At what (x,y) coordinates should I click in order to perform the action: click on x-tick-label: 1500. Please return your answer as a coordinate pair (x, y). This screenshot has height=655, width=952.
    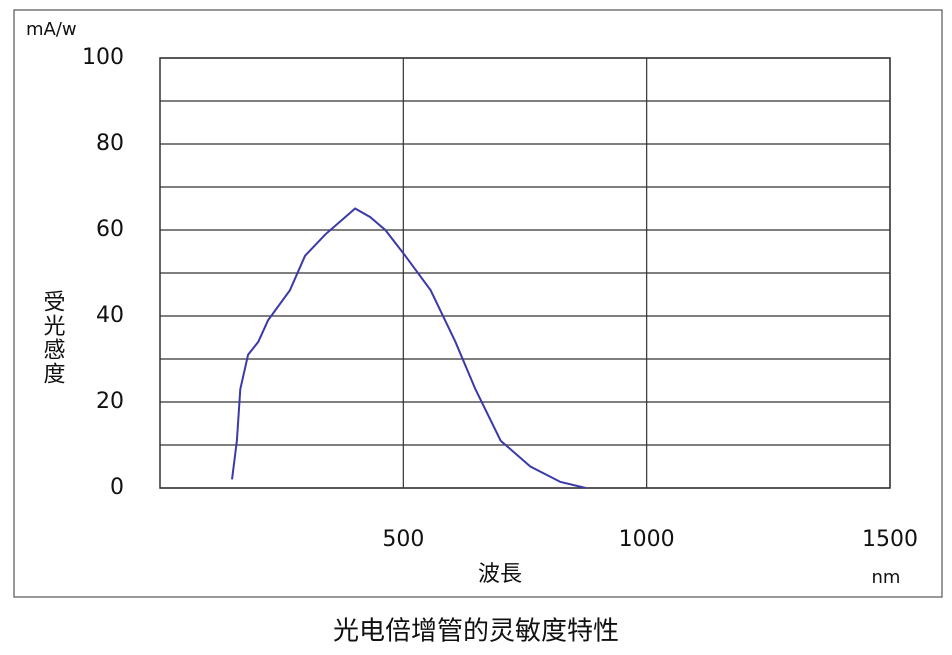
    Looking at the image, I should click on (890, 539).